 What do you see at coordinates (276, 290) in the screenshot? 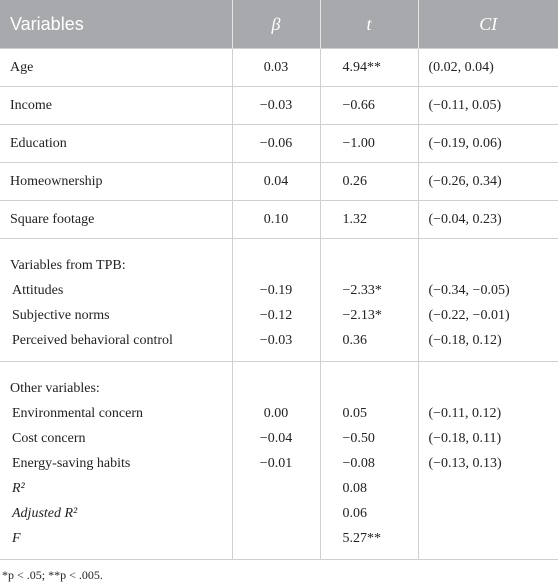
I see `cell-value: −0.19` at bounding box center [276, 290].